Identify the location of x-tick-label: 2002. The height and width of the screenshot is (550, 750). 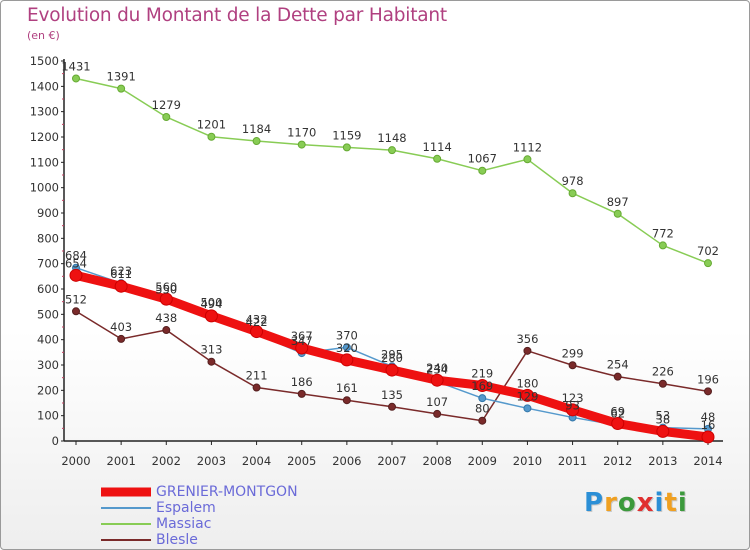
(166, 461).